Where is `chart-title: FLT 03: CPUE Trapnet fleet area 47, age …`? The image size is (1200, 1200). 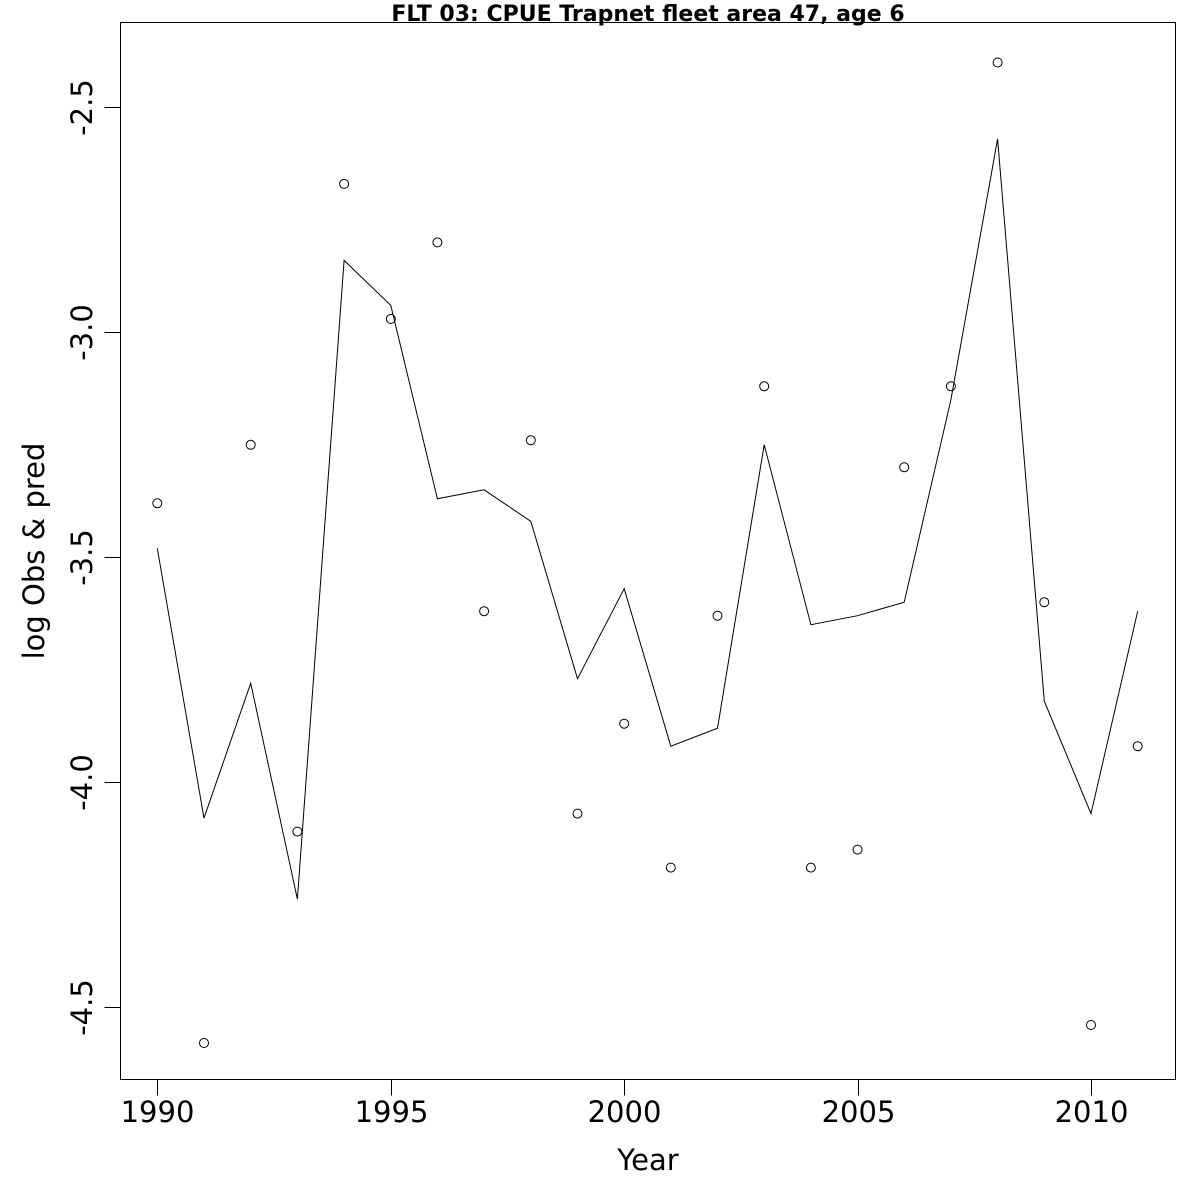
chart-title: FLT 03: CPUE Trapnet fleet area 47, age … is located at coordinates (647, 14).